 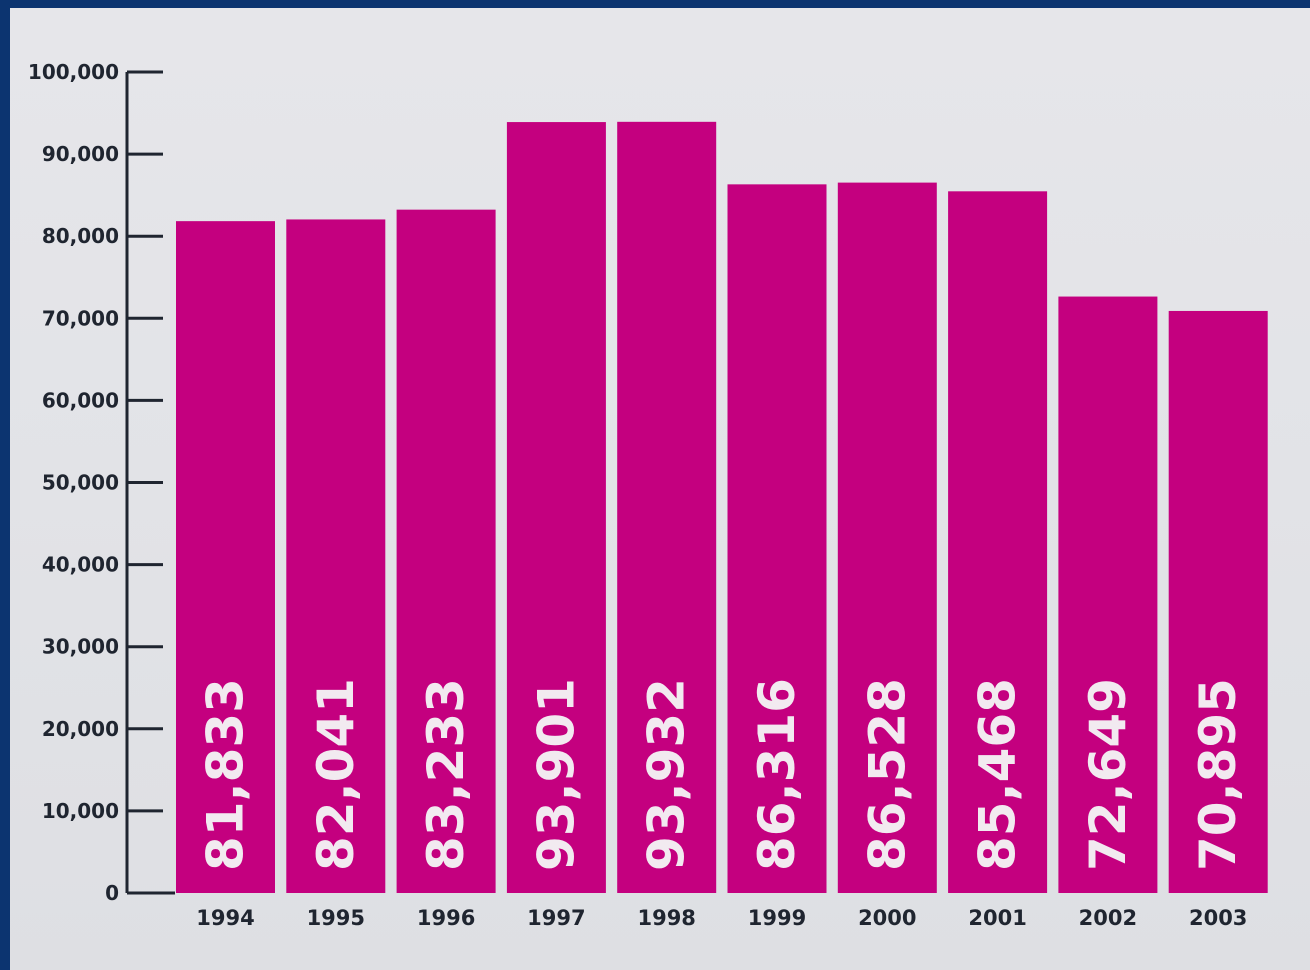 I want to click on bar-data-label: 70,895, so click(x=1218, y=774).